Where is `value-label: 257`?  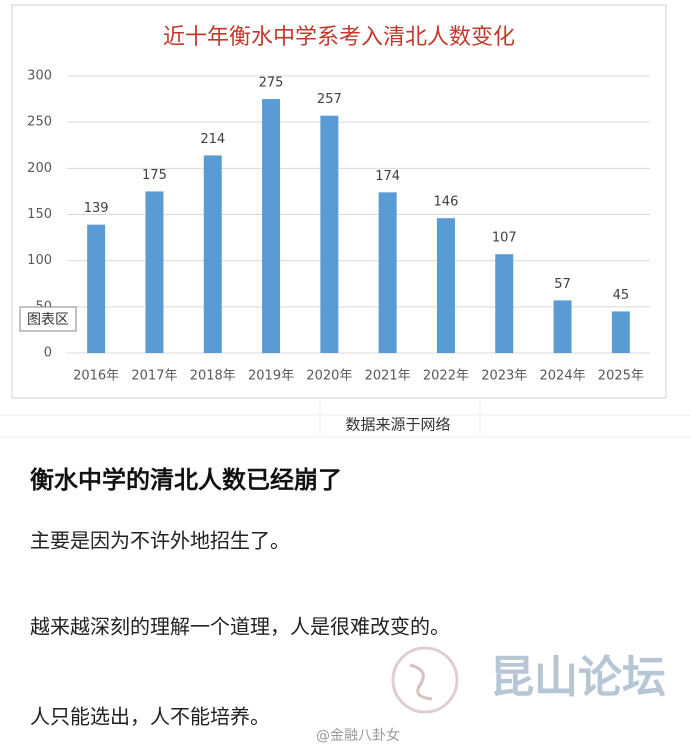 value-label: 257 is located at coordinates (329, 99).